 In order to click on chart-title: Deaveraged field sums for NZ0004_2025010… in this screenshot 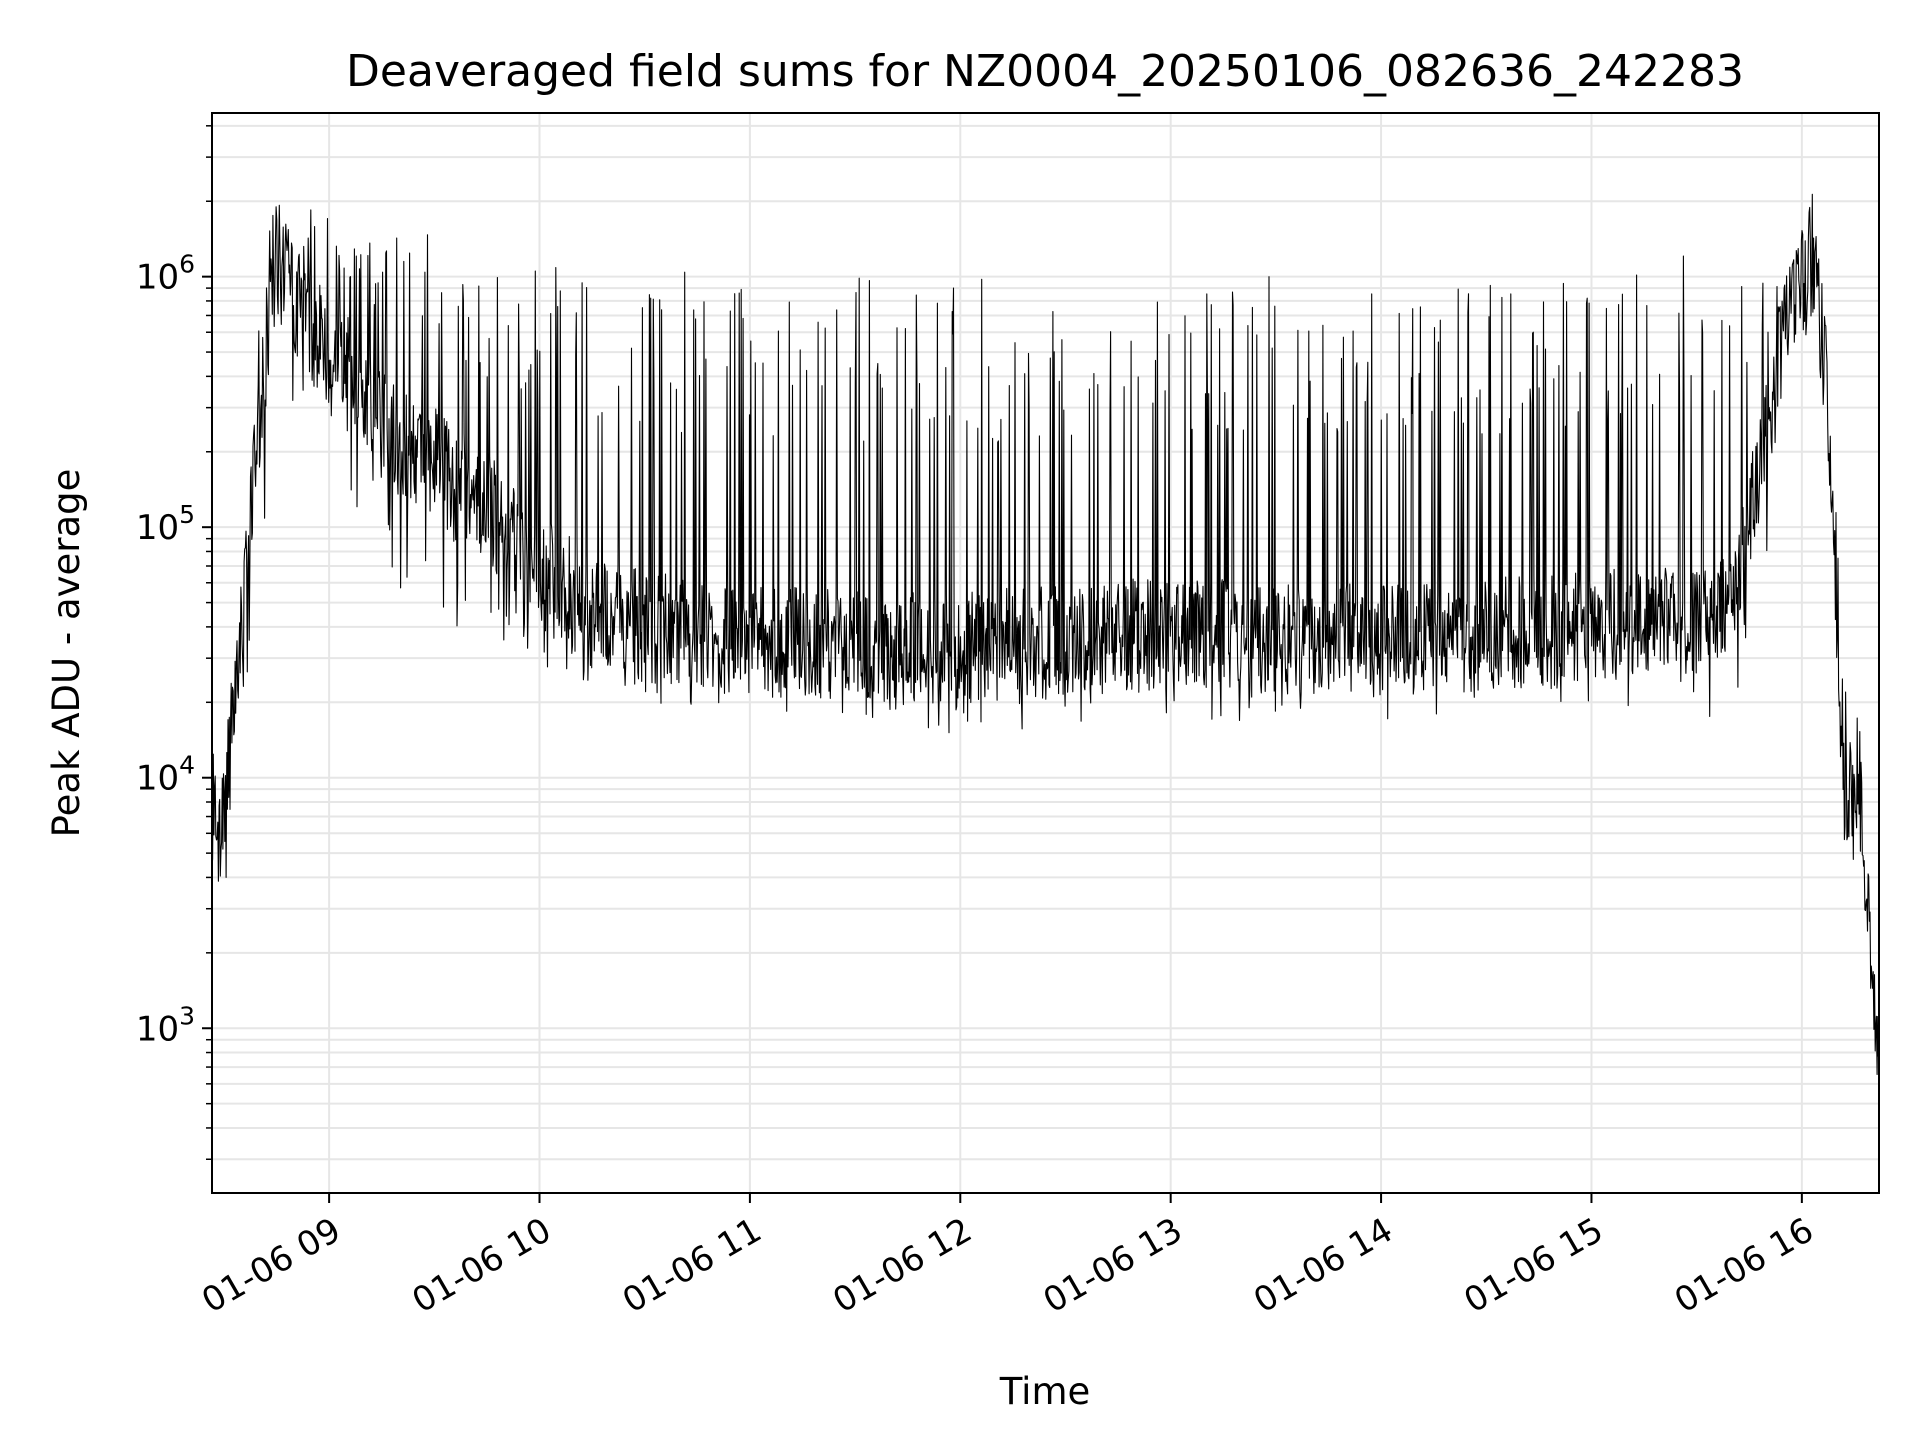, I will do `click(1045, 71)`.